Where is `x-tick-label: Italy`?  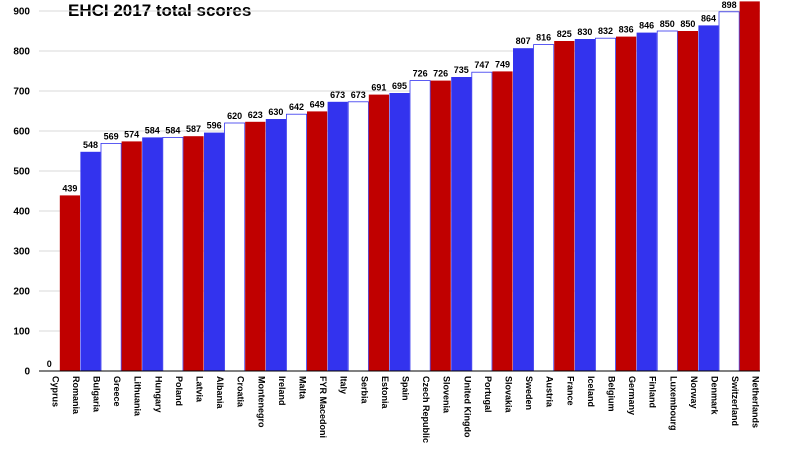
x-tick-label: Italy is located at coordinates (344, 385).